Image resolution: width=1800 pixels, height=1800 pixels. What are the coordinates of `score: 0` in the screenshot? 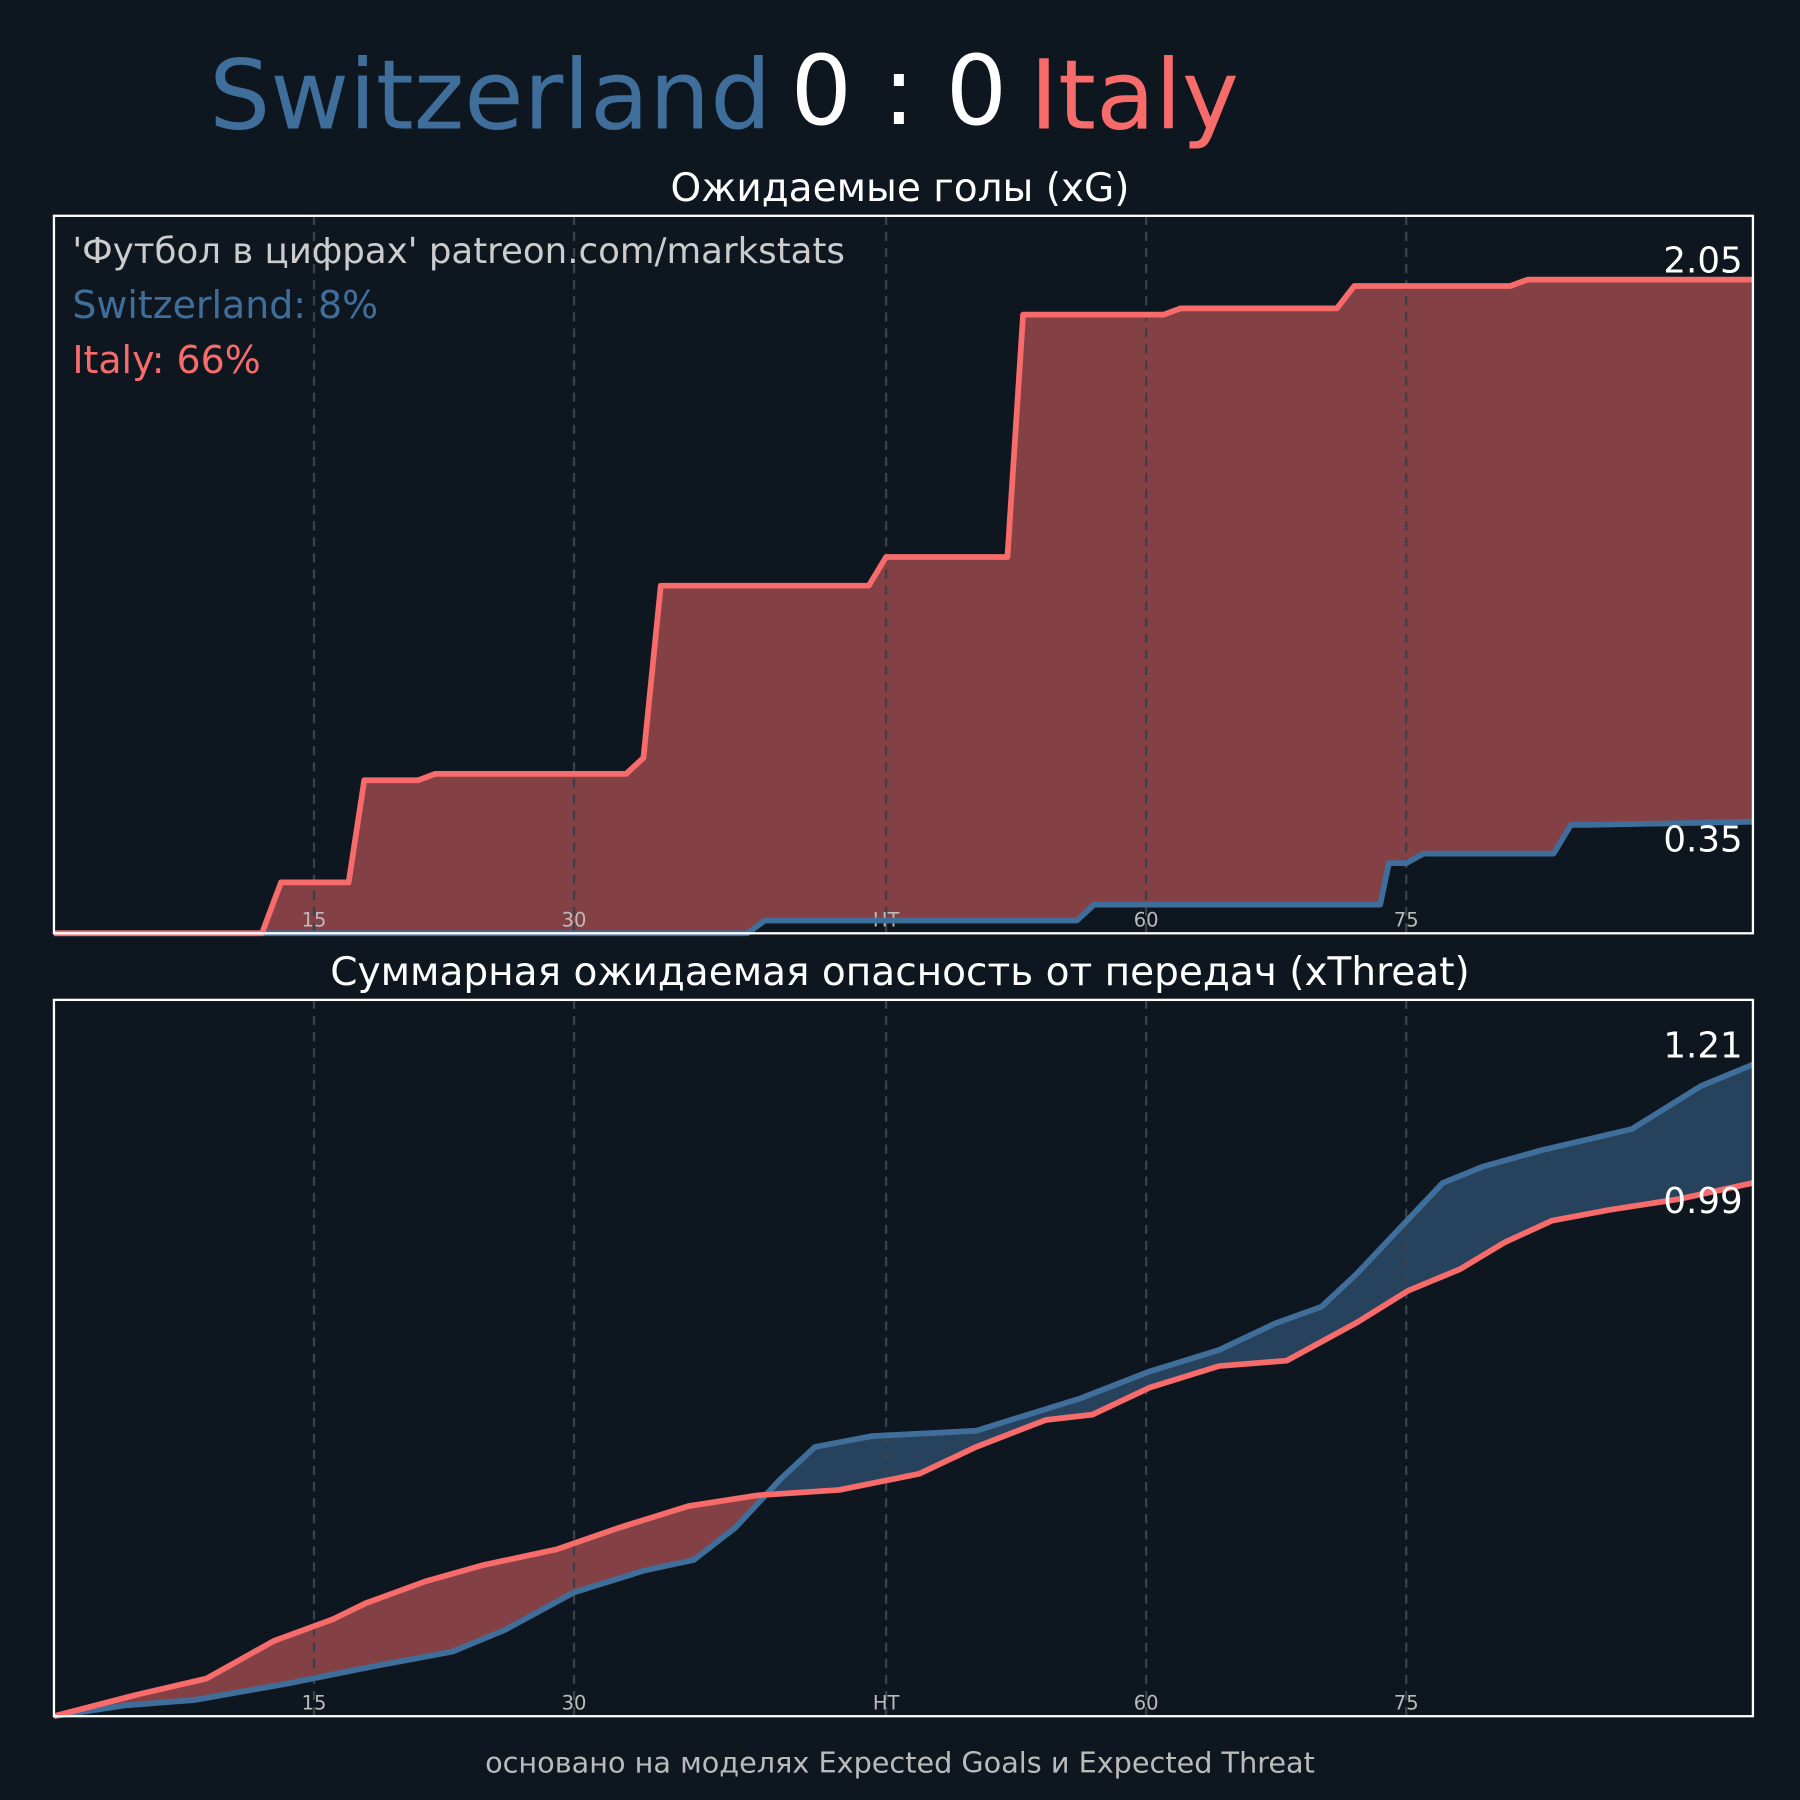 It's located at (899, 91).